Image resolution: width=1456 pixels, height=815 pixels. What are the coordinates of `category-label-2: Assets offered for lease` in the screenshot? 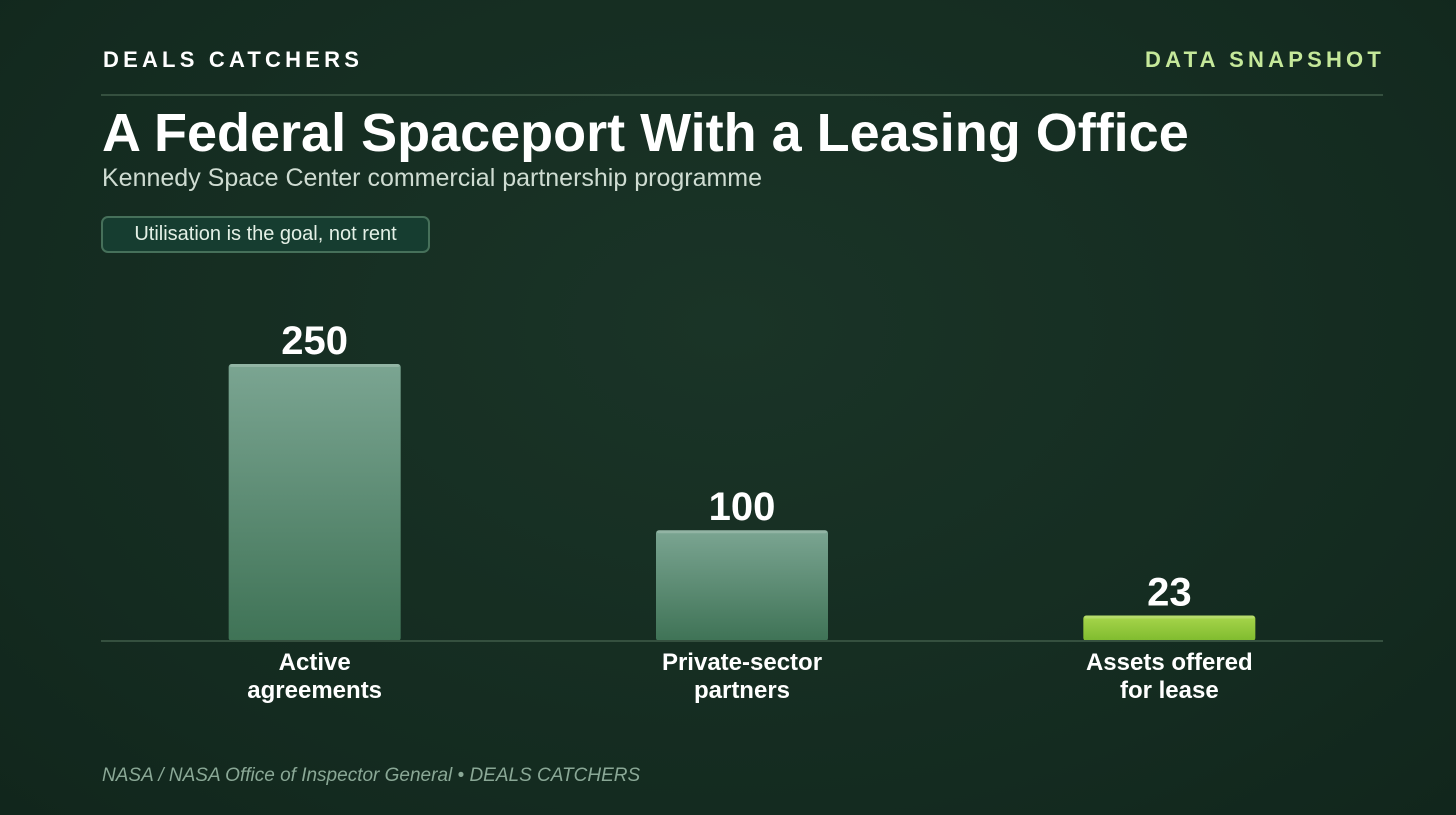 It's located at (1169, 676).